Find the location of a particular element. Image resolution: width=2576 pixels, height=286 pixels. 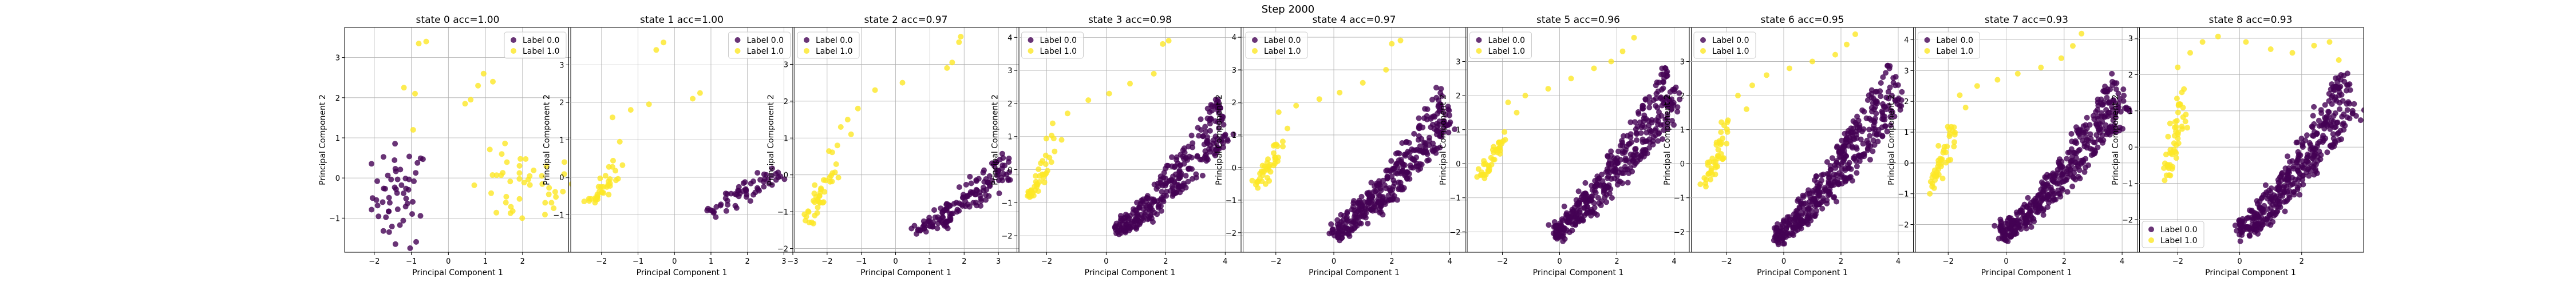

x-tick-label: −2 is located at coordinates (1726, 261).